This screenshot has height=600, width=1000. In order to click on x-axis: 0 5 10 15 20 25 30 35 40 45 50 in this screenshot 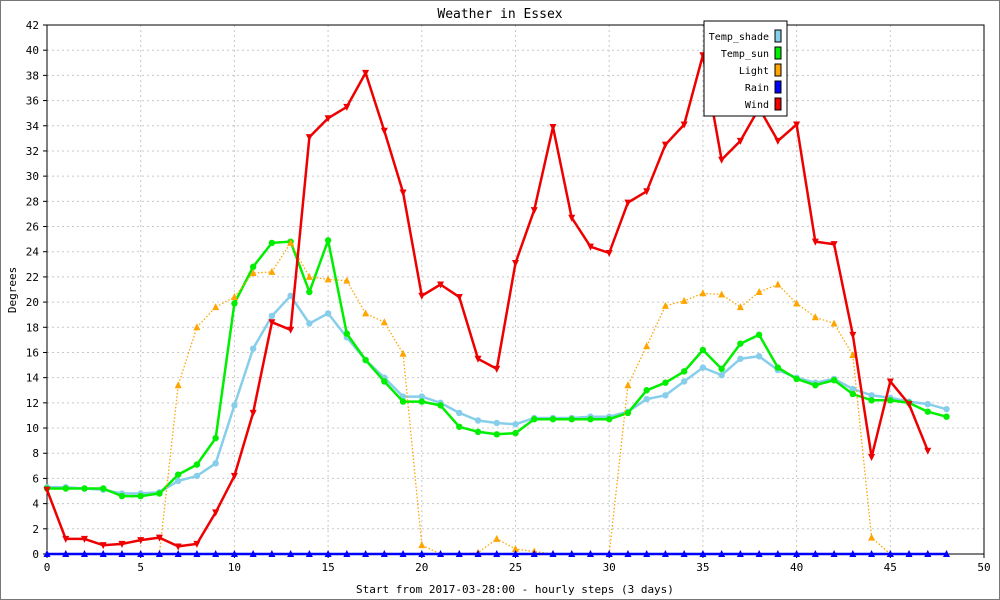, I will do `click(517, 564)`.